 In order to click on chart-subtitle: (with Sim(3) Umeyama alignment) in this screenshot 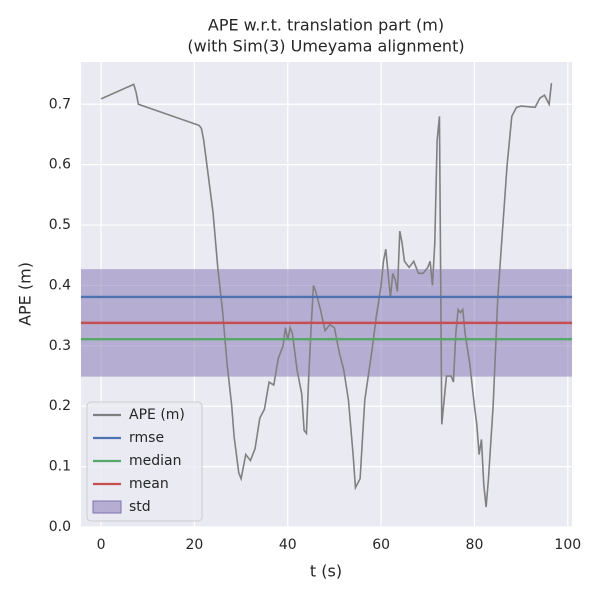, I will do `click(325, 46)`.